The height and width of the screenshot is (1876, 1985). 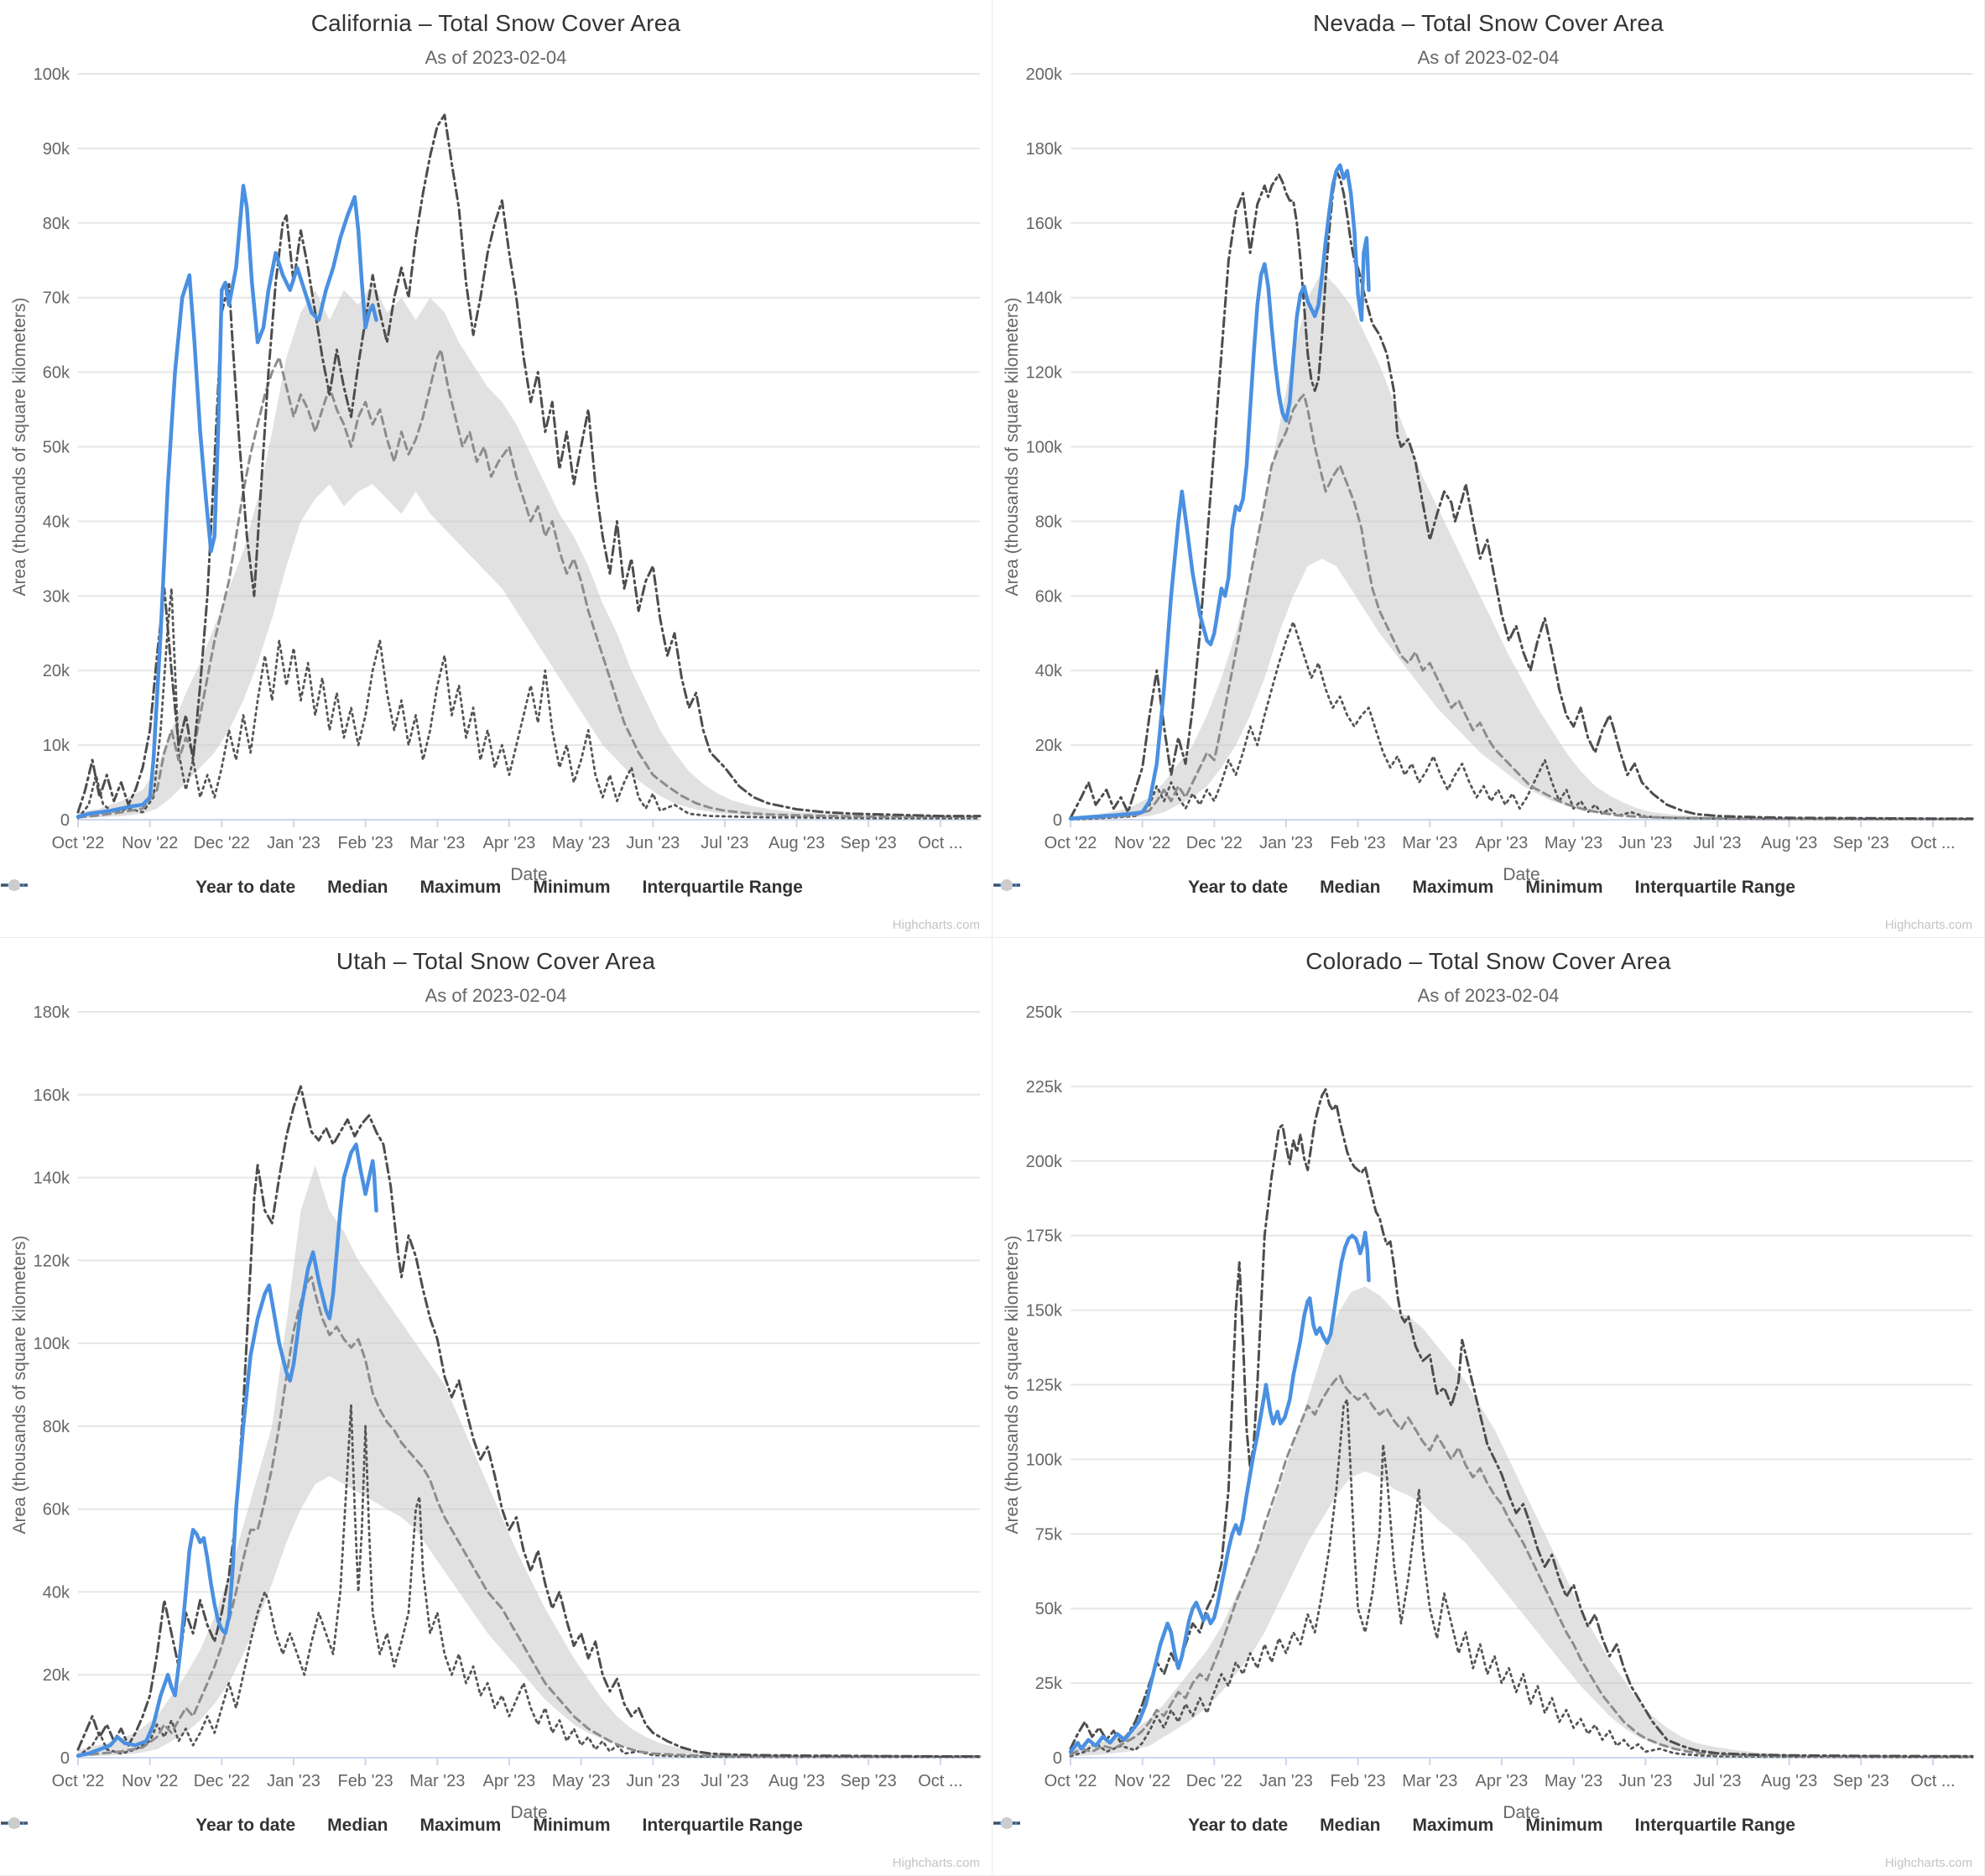 I want to click on y-tick-label: 125k, so click(x=1044, y=1386).